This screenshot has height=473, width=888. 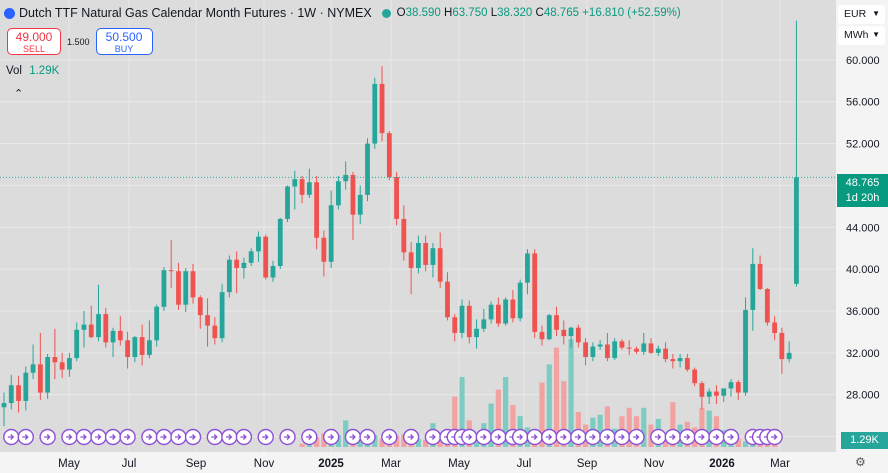 I want to click on time-tick-label: Jul, so click(x=524, y=464).